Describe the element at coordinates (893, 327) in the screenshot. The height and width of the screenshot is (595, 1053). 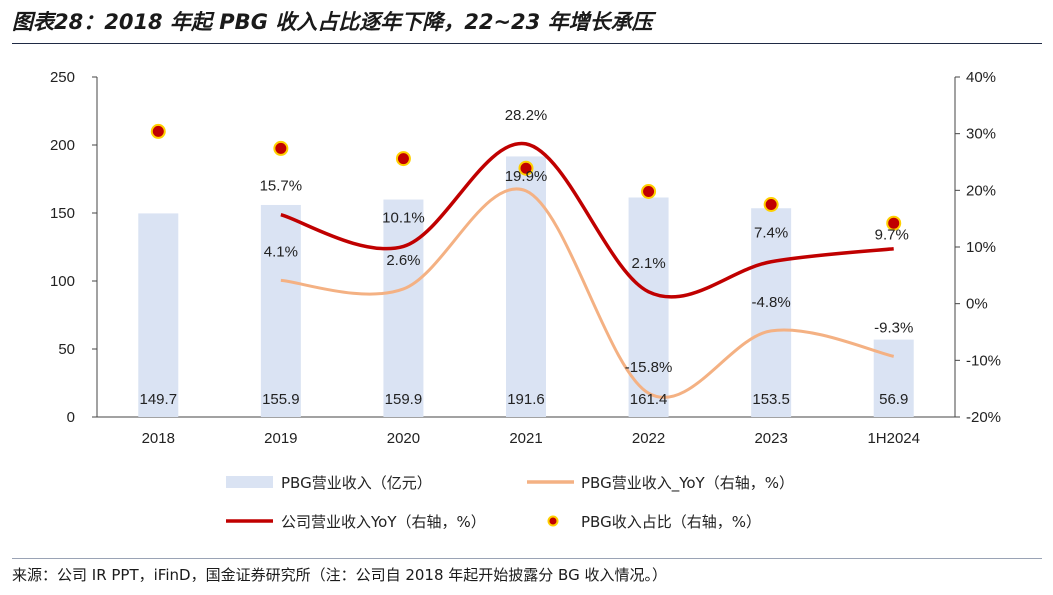
I see `pbg-yoy-label: -9.3%` at that location.